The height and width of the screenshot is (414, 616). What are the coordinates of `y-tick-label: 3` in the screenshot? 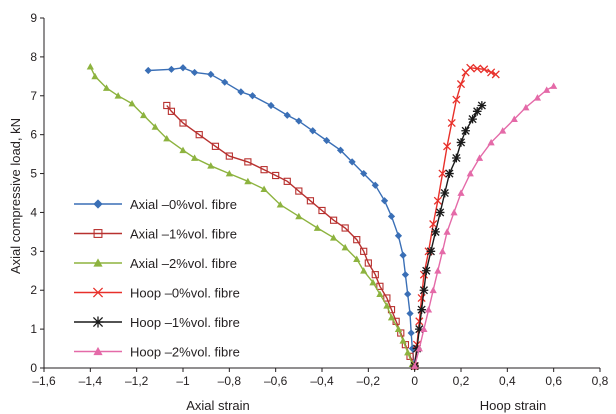 It's located at (33, 251).